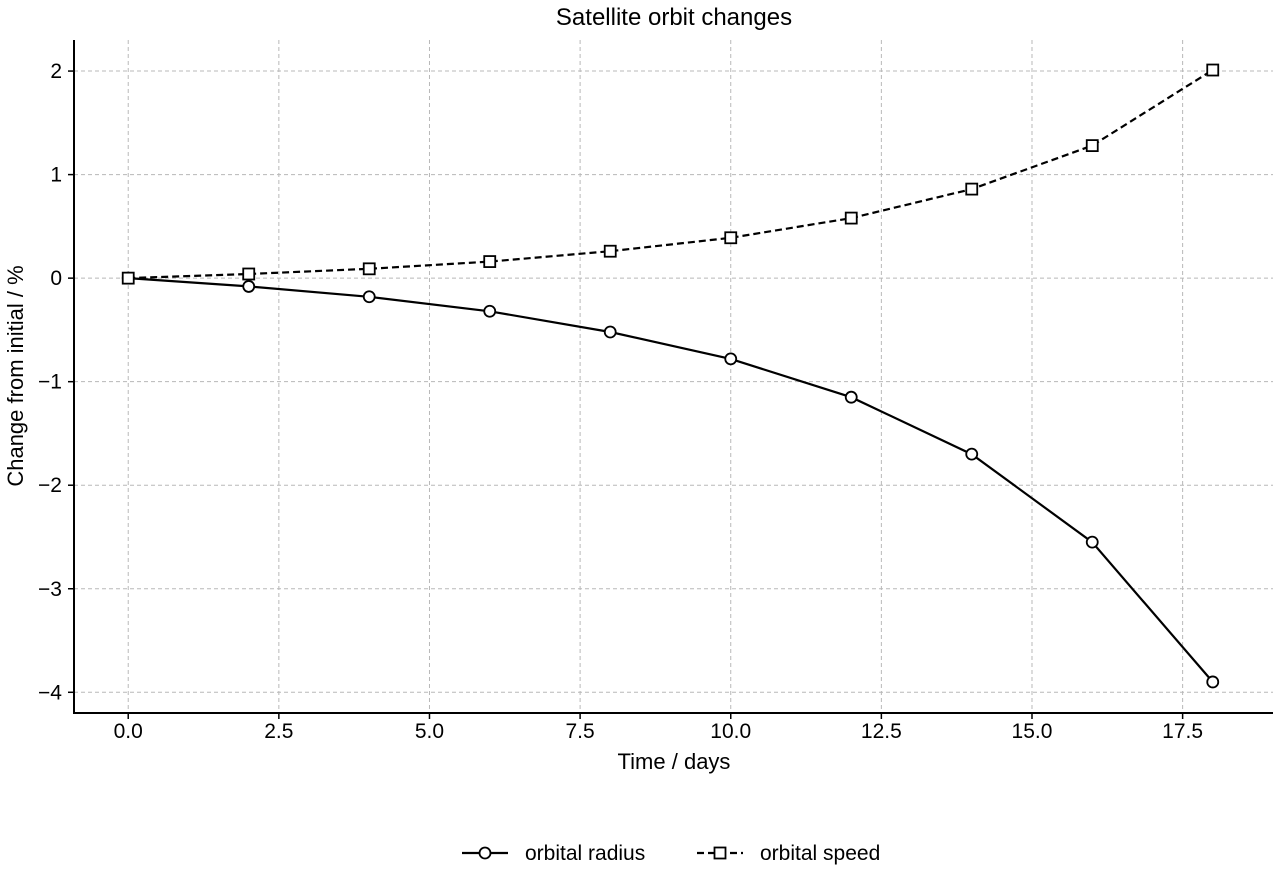  What do you see at coordinates (1182, 731) in the screenshot?
I see `x-tick-label: 17.5` at bounding box center [1182, 731].